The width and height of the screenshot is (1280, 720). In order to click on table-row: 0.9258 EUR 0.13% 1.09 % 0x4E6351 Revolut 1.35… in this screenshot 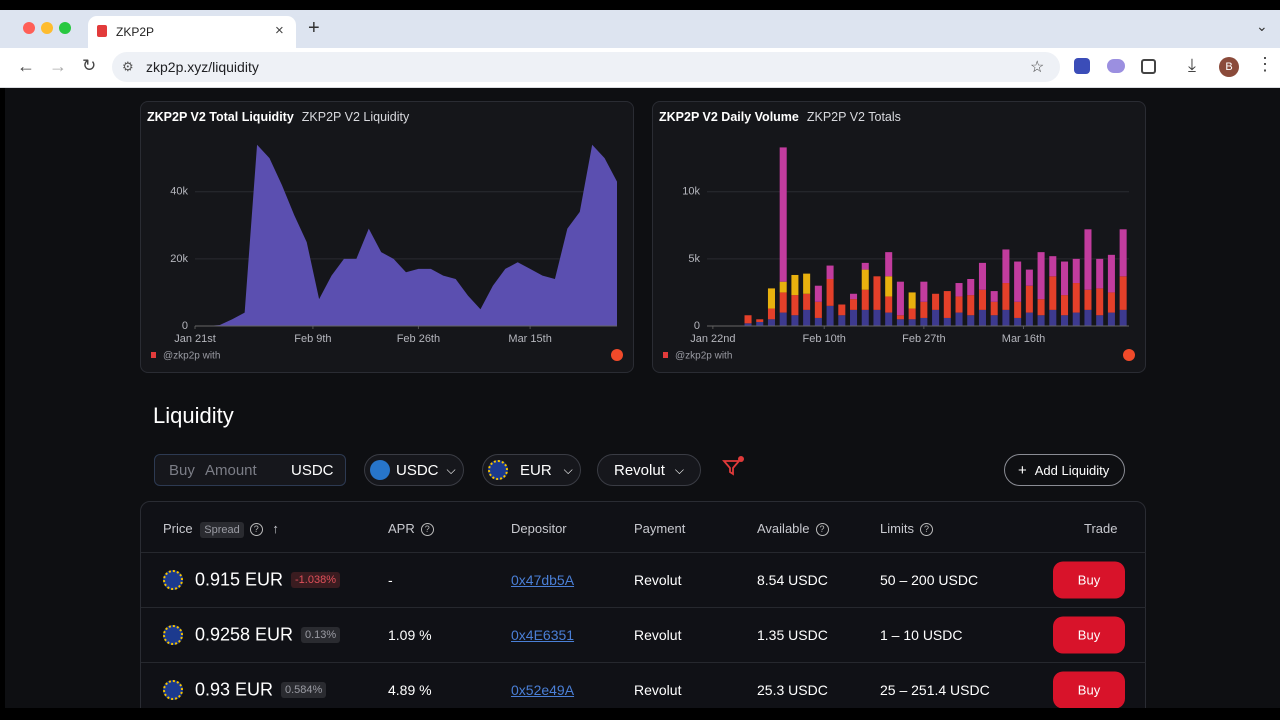, I will do `click(643, 634)`.